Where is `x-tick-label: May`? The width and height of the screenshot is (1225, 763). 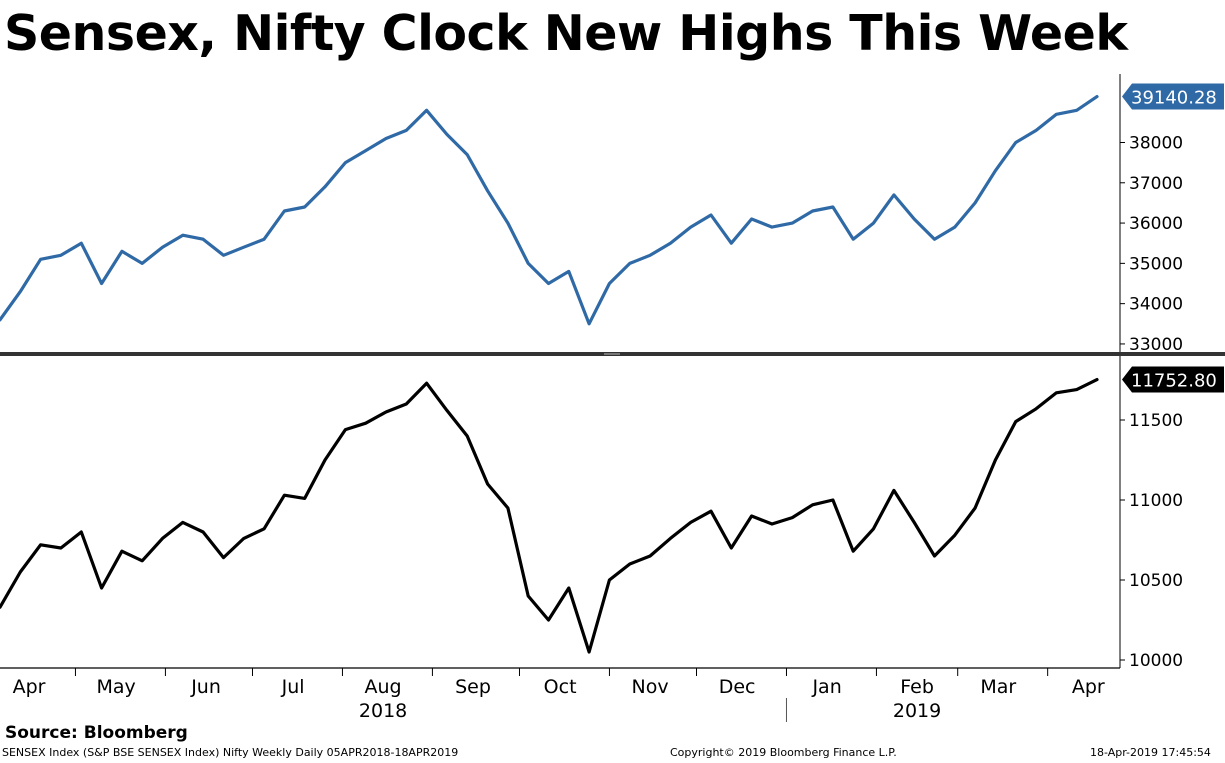 x-tick-label: May is located at coordinates (115, 687).